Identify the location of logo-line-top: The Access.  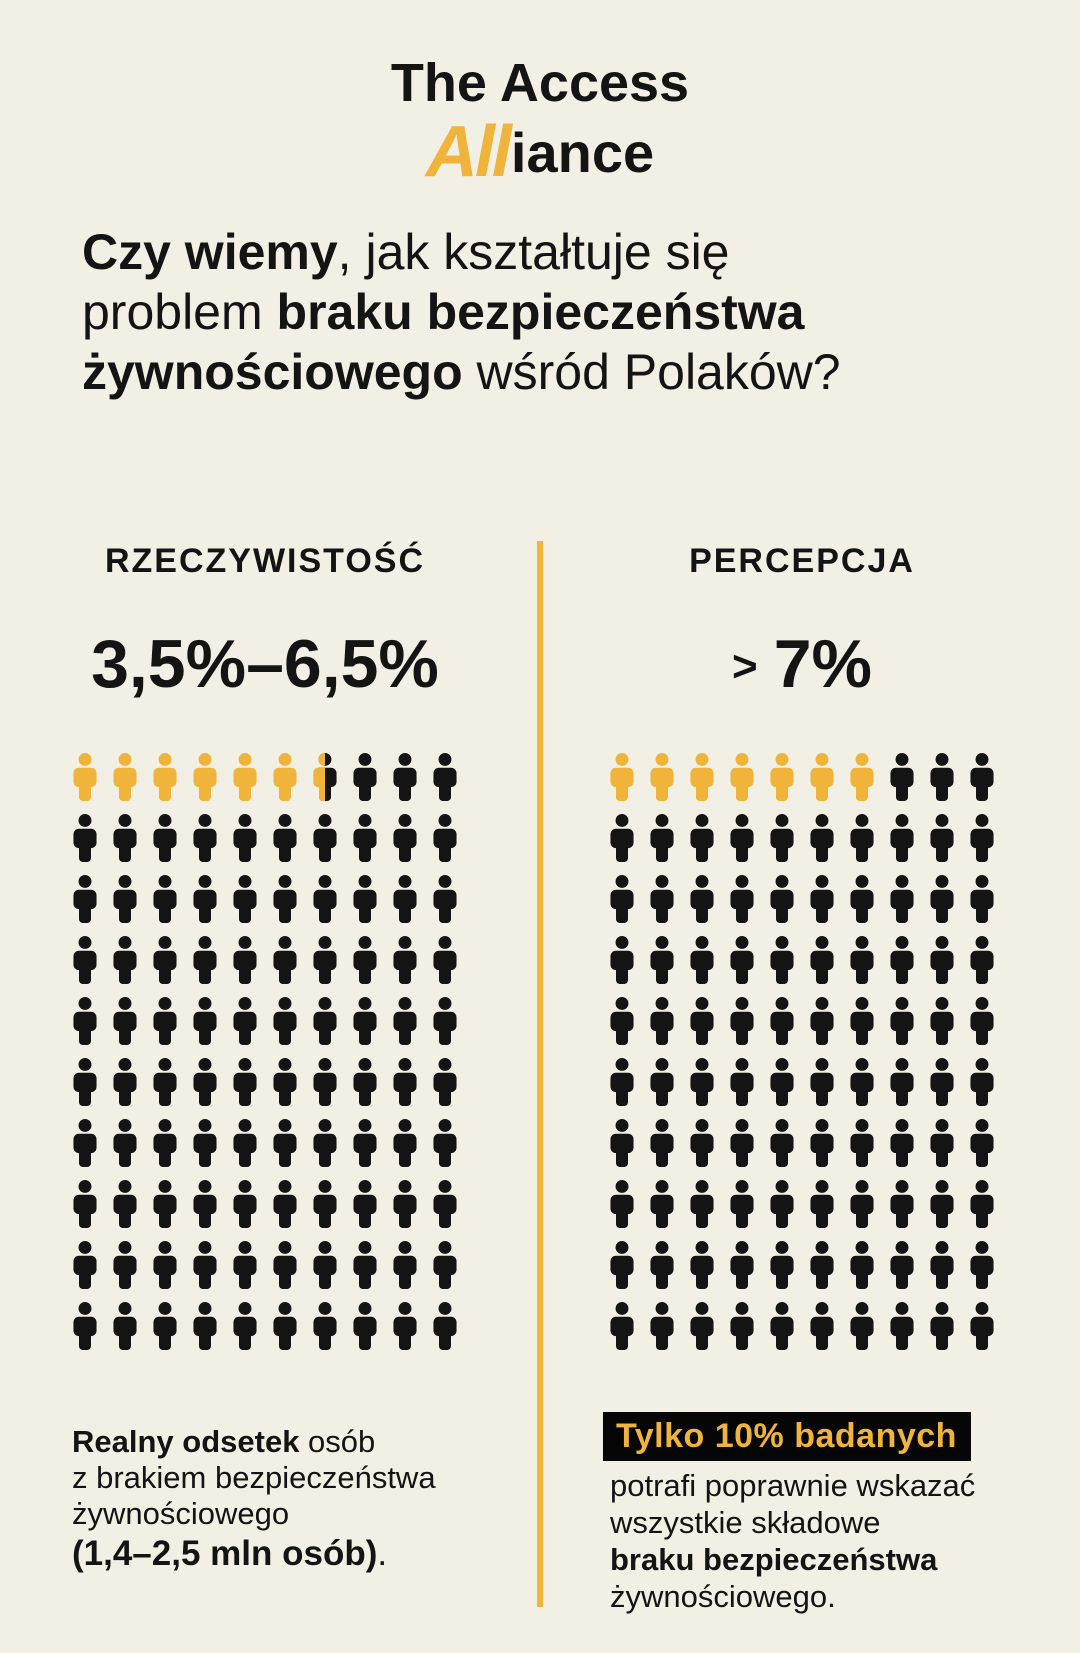
(540, 83).